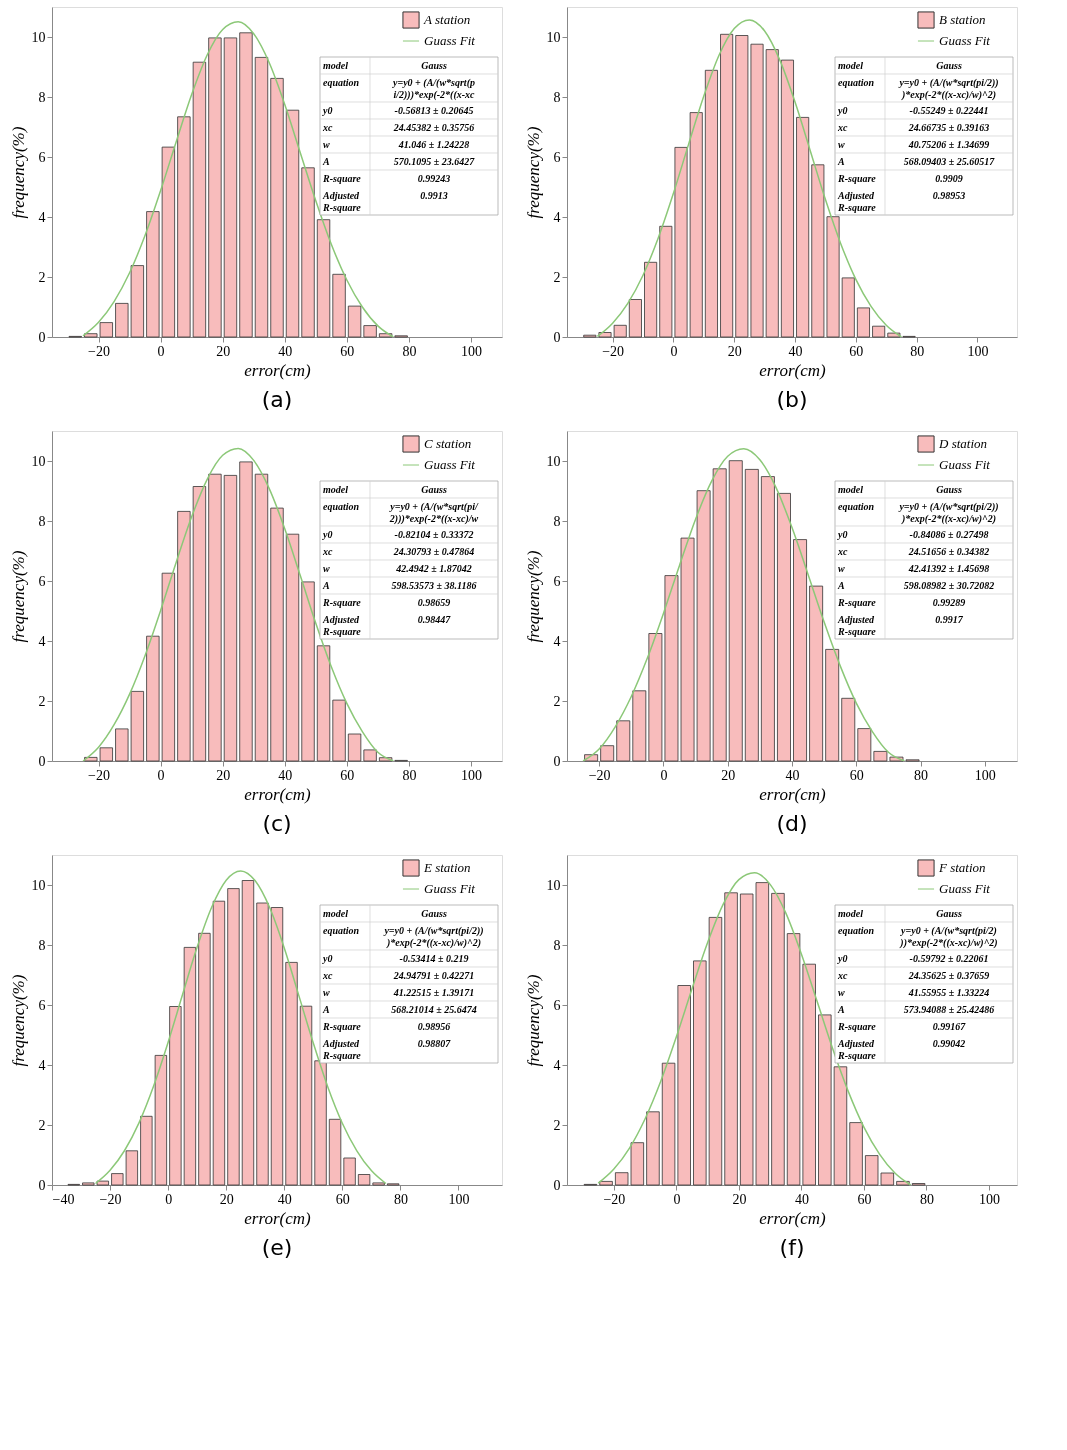 The width and height of the screenshot is (1067, 1450). I want to click on annotation: 24.35625 ± 0.37659, so click(948, 975).